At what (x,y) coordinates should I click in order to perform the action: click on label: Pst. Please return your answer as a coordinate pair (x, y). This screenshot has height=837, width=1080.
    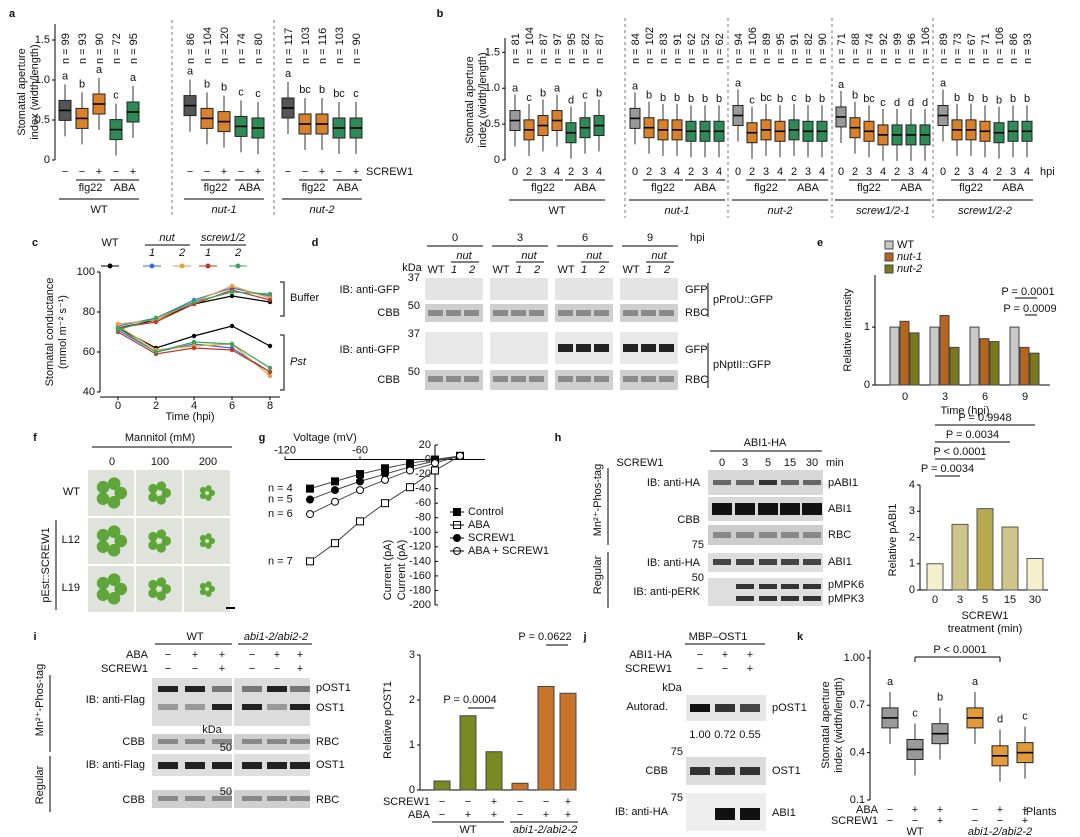
    Looking at the image, I should click on (298, 362).